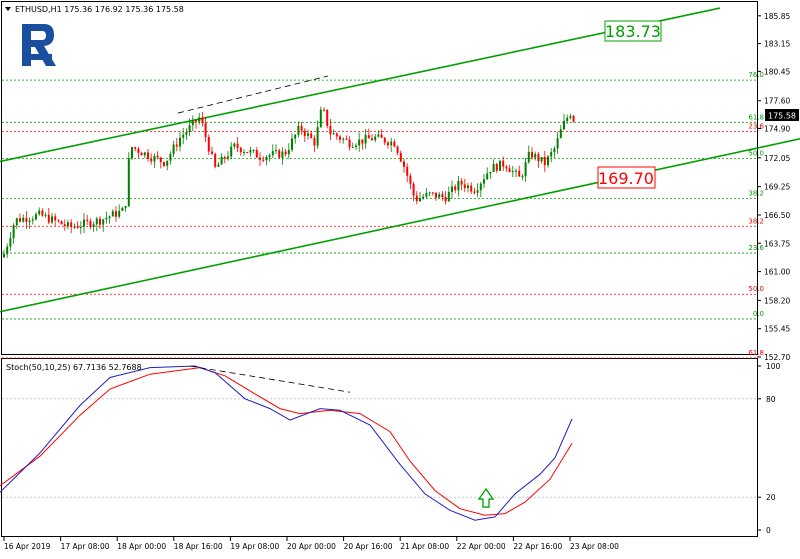 The width and height of the screenshot is (800, 559). What do you see at coordinates (777, 44) in the screenshot?
I see `price-tick-label: 183.15` at bounding box center [777, 44].